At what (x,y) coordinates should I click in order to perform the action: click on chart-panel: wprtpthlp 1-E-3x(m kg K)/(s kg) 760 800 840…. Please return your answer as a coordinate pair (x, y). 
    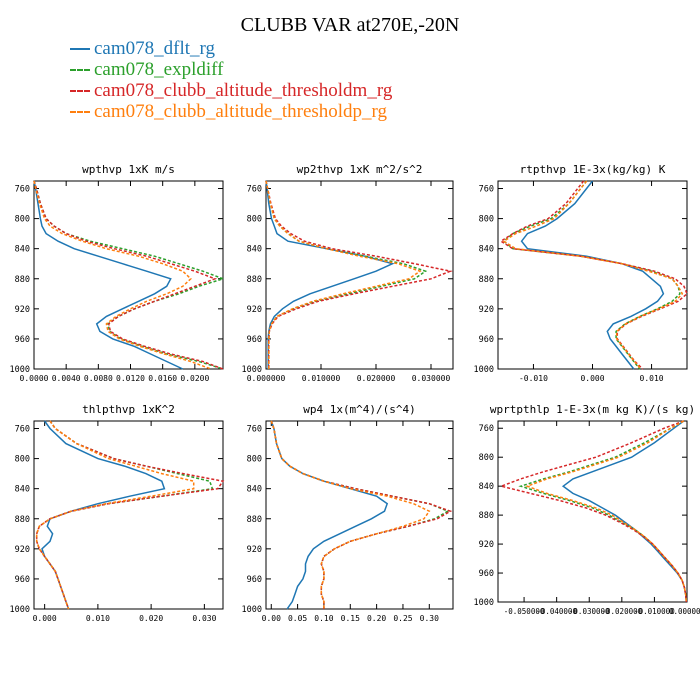
    Looking at the image, I should click on (587, 509).